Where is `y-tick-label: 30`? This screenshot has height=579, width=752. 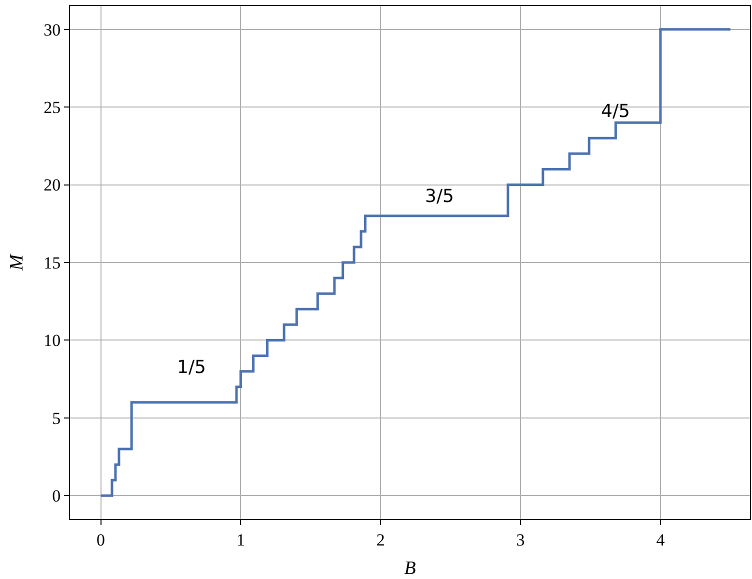
y-tick-label: 30 is located at coordinates (52, 30).